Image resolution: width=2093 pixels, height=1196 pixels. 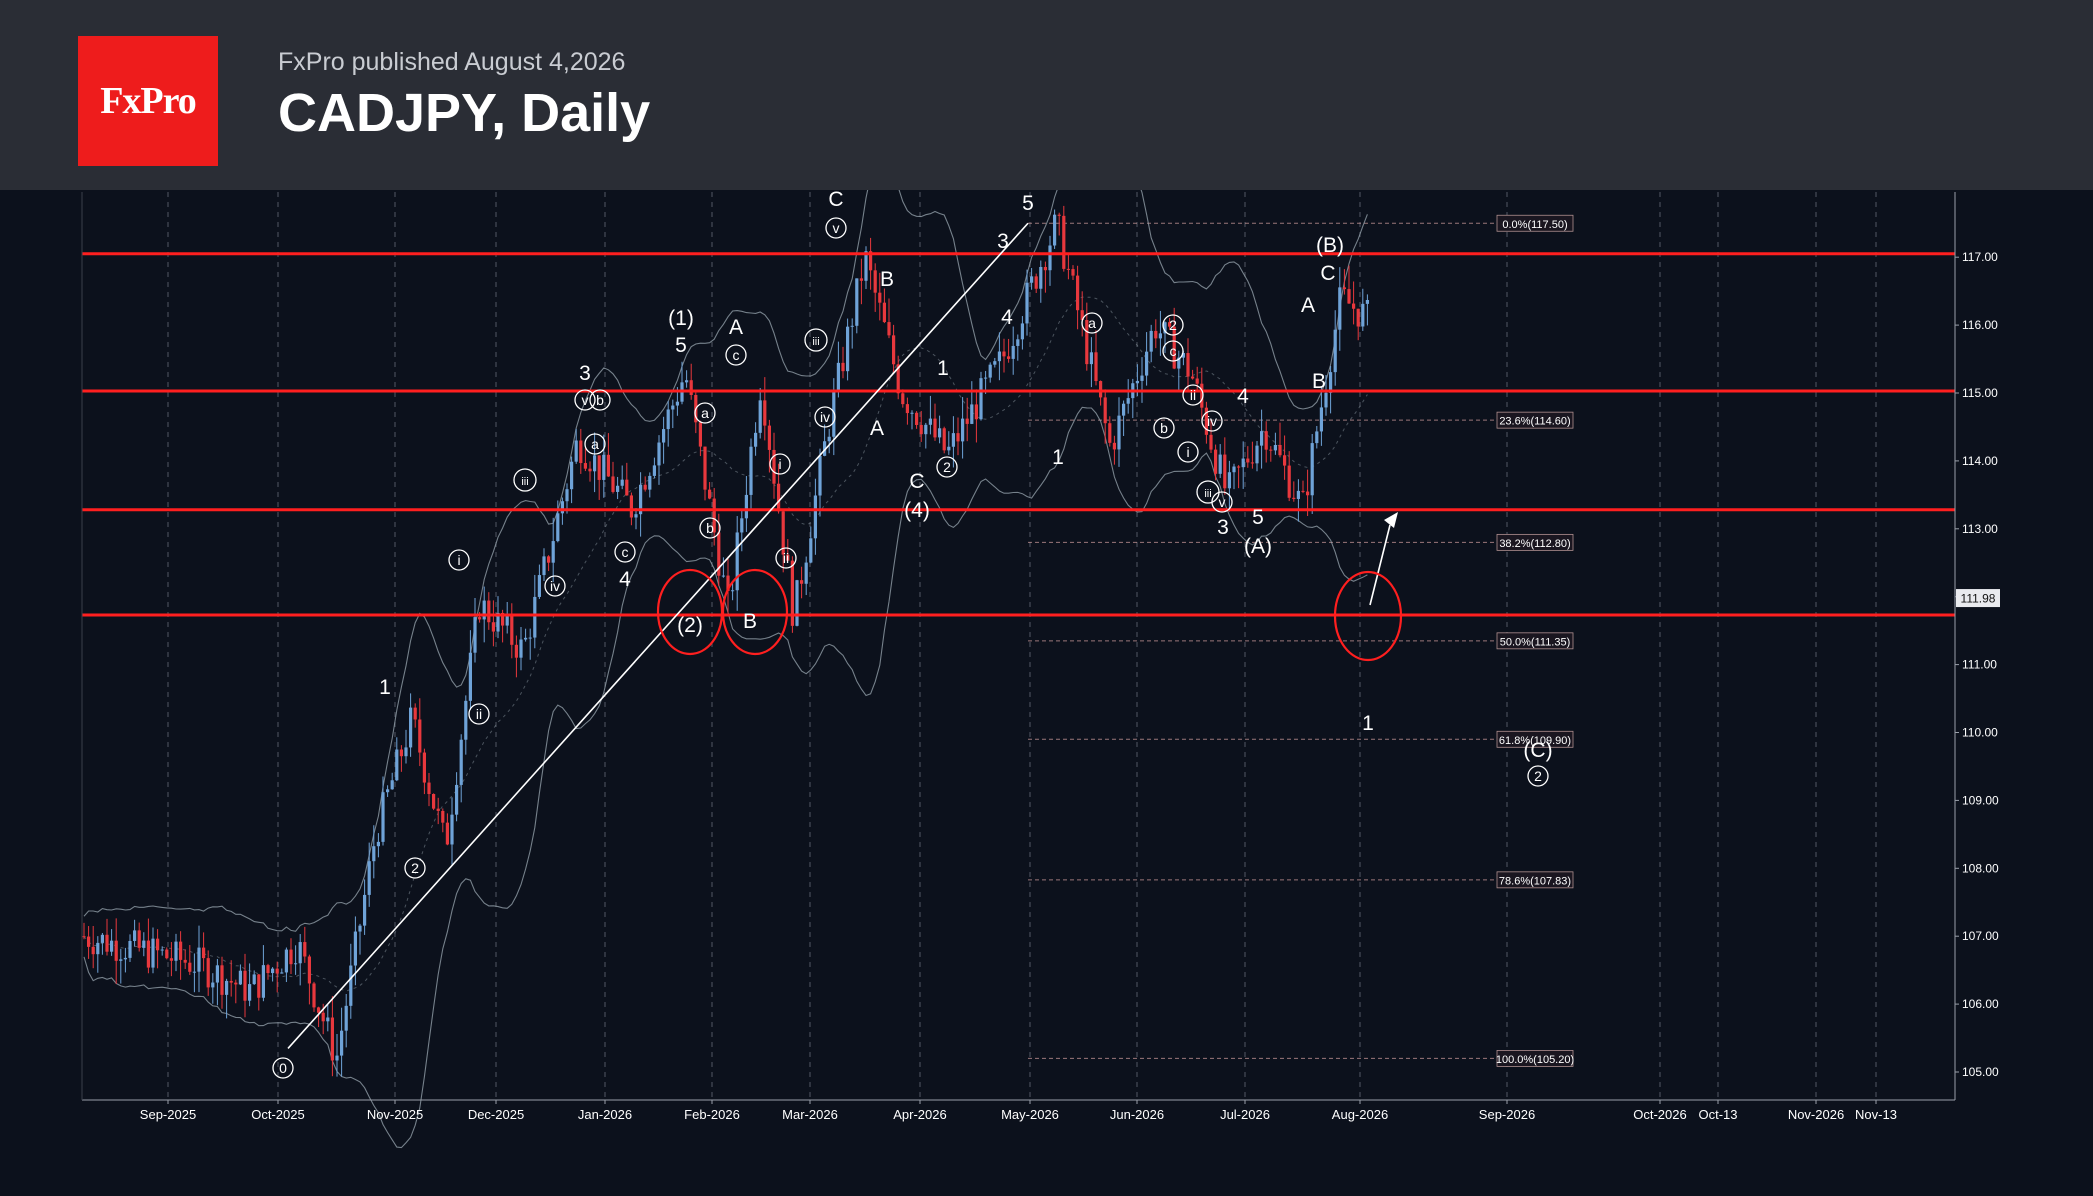 I want to click on wave-label: (C), so click(x=1537, y=750).